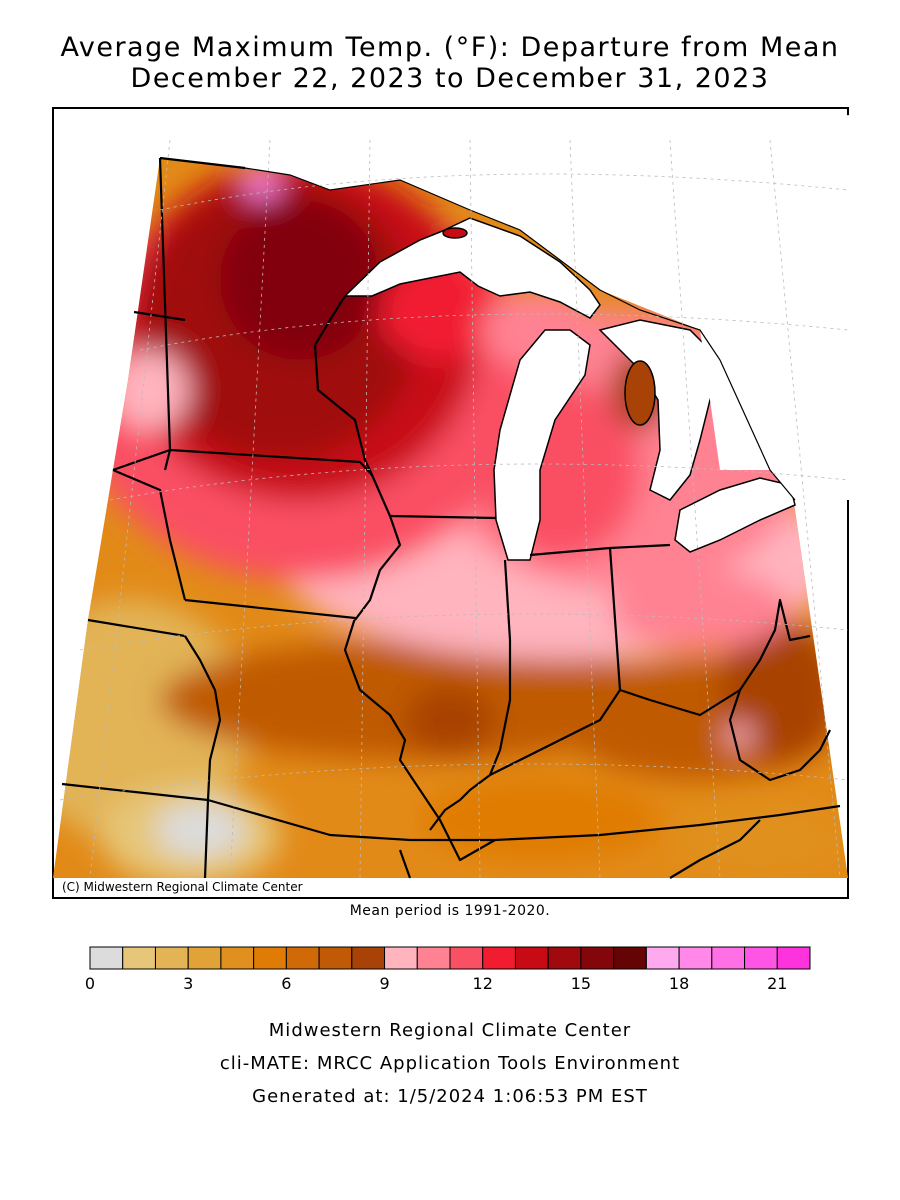 Image resolution: width=900 pixels, height=1200 pixels. Describe the element at coordinates (581, 983) in the screenshot. I see `color-scale-tick-label: 15` at that location.